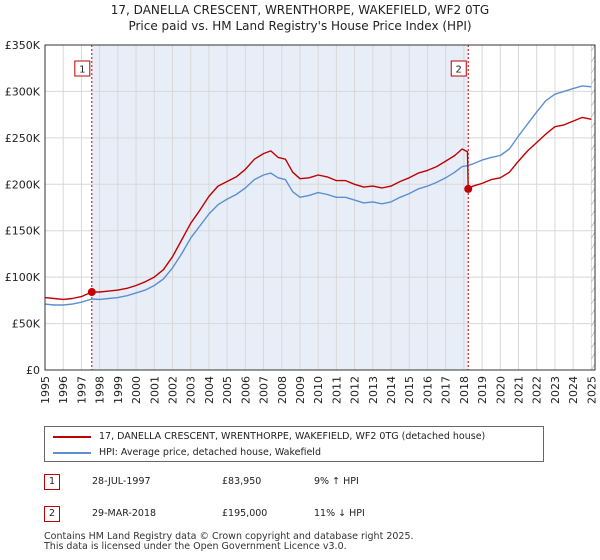  I want to click on x-tick-label: 2014, so click(391, 390).